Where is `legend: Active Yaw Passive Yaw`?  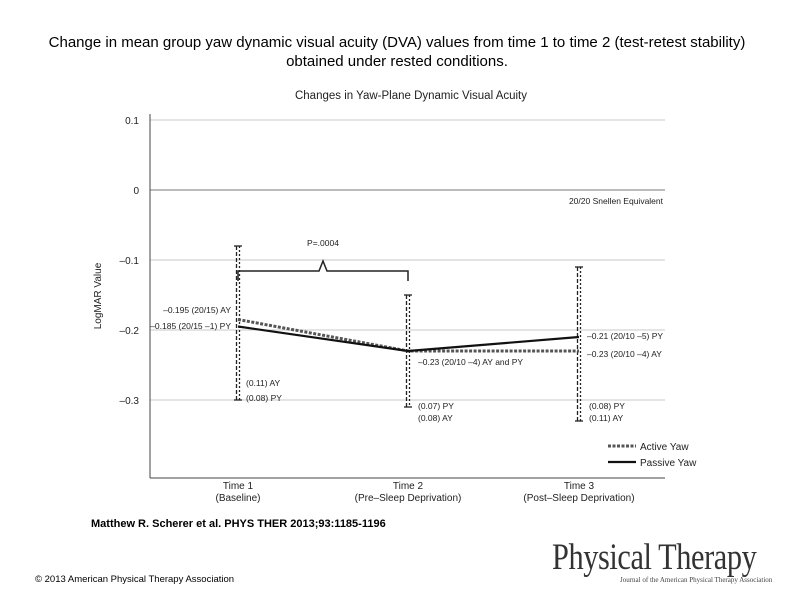 legend: Active Yaw Passive Yaw is located at coordinates (652, 455).